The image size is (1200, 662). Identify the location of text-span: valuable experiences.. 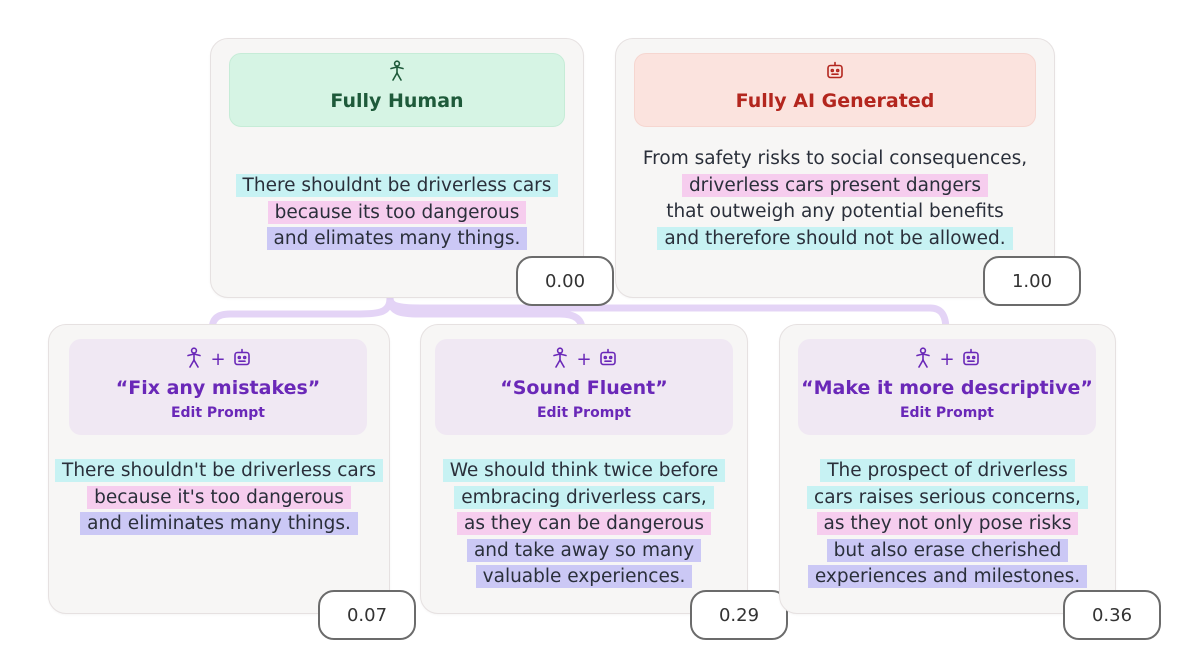
(584, 577).